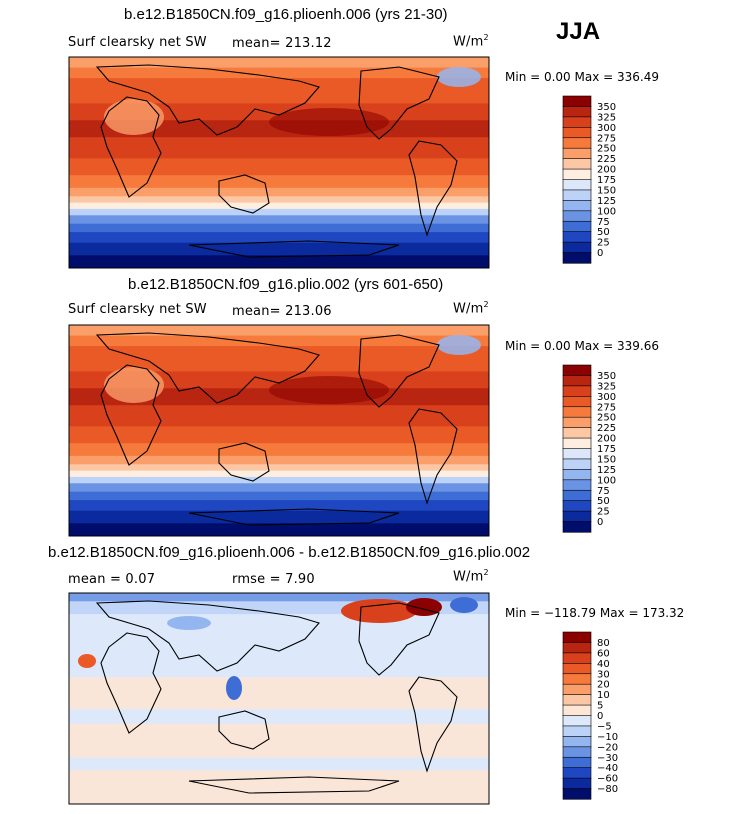 The image size is (733, 814). Describe the element at coordinates (603, 695) in the screenshot. I see `colorbar-label: 10` at that location.